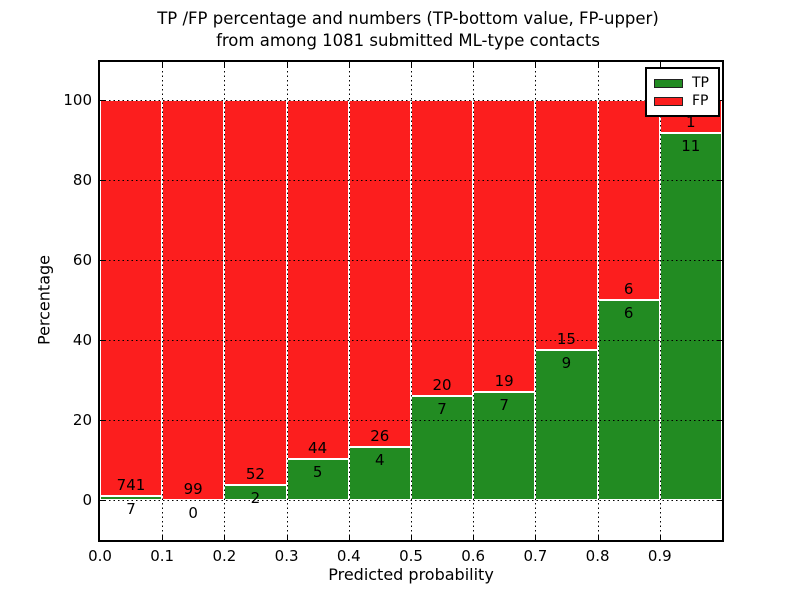 Image resolution: width=800 pixels, height=600 pixels. Describe the element at coordinates (504, 381) in the screenshot. I see `fp-count-label: 19` at that location.